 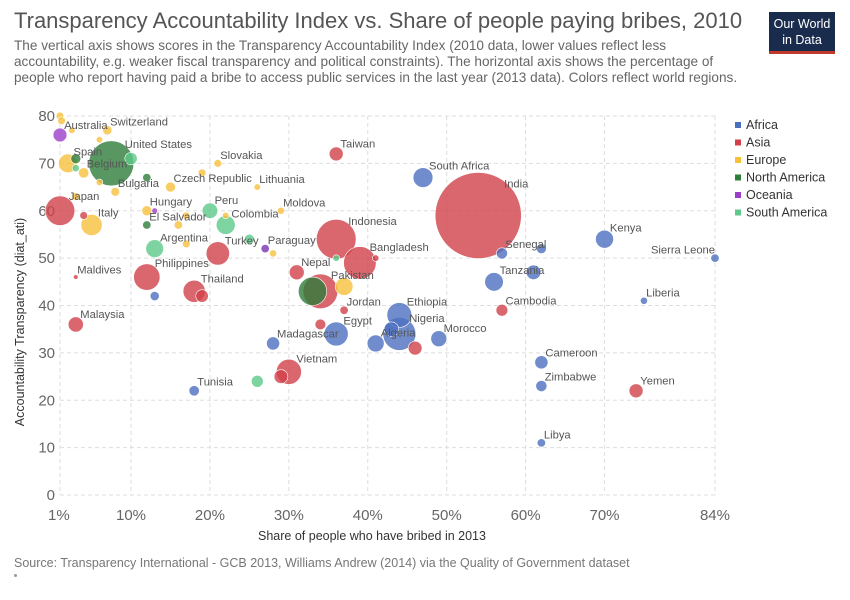 I want to click on owid-logo: Our World in Data, so click(x=802, y=33).